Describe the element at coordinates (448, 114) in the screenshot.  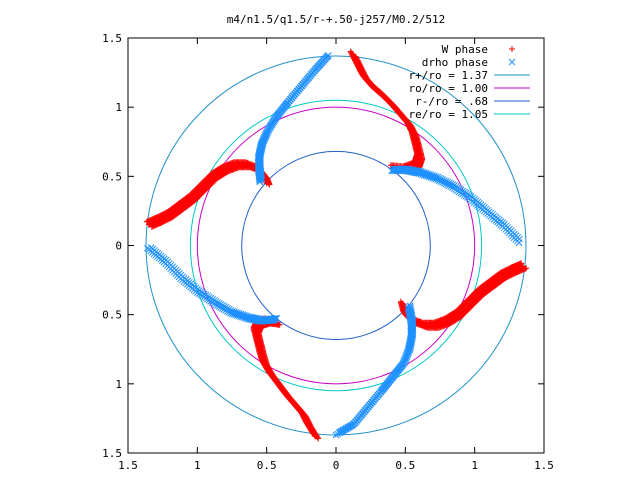
I see `legend-label: re/ro = 1.05` at that location.